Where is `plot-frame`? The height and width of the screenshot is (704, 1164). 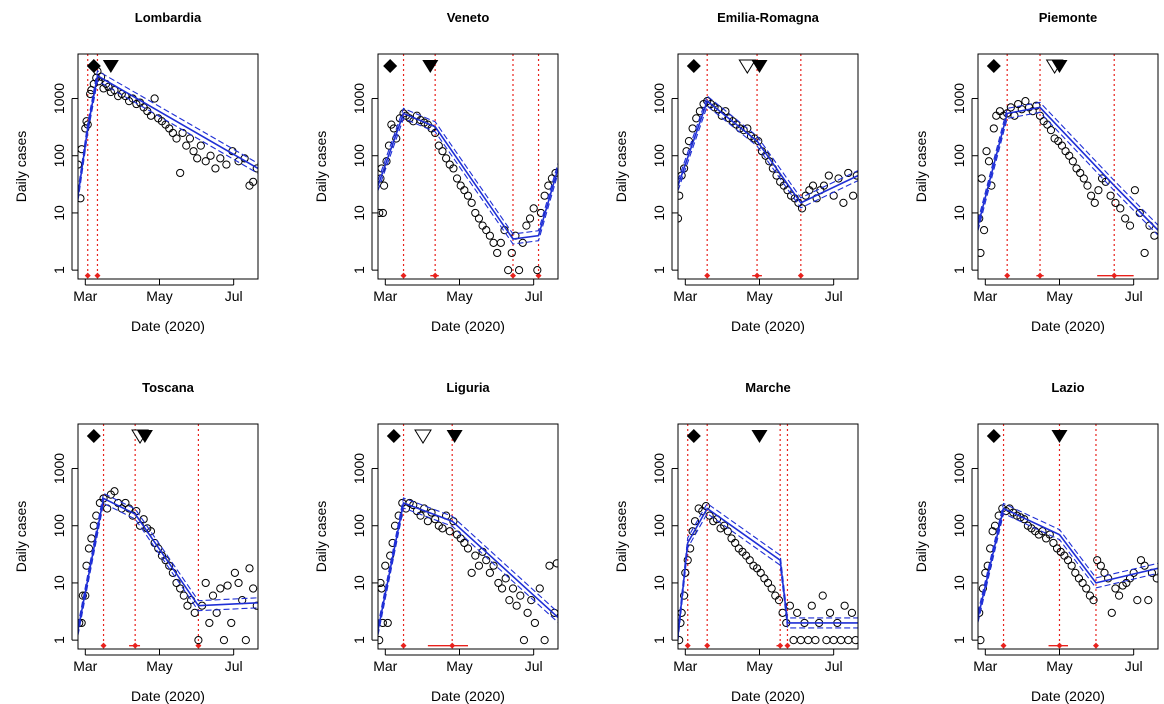
plot-frame is located at coordinates (1068, 536).